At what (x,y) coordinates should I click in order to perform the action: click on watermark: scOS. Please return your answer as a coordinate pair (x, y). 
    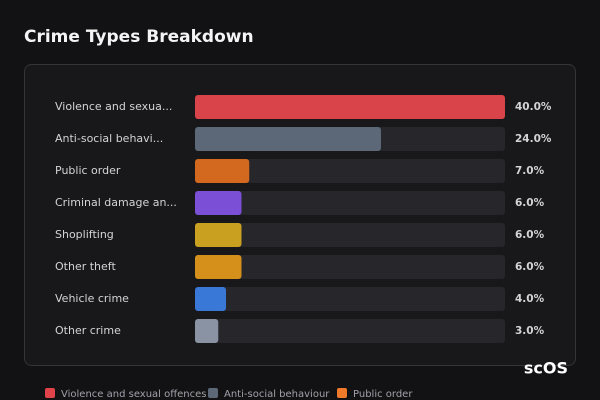
    Looking at the image, I should click on (546, 368).